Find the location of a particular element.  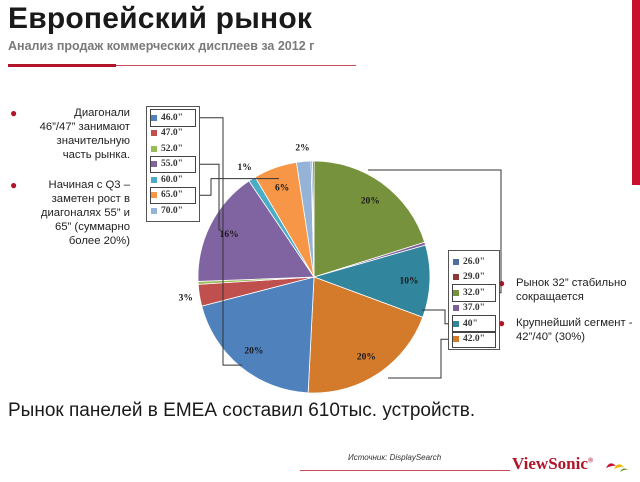

corner-accent-bar is located at coordinates (636, 92).